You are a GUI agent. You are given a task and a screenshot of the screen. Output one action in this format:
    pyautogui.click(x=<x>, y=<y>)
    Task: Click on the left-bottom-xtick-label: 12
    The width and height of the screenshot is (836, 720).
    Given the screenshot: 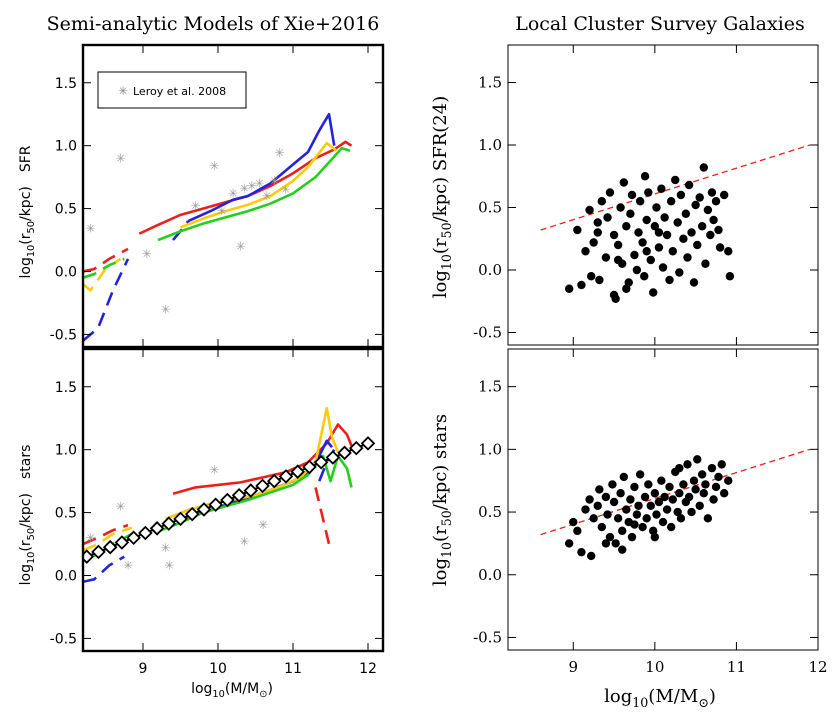 What is the action you would take?
    pyautogui.click(x=368, y=669)
    